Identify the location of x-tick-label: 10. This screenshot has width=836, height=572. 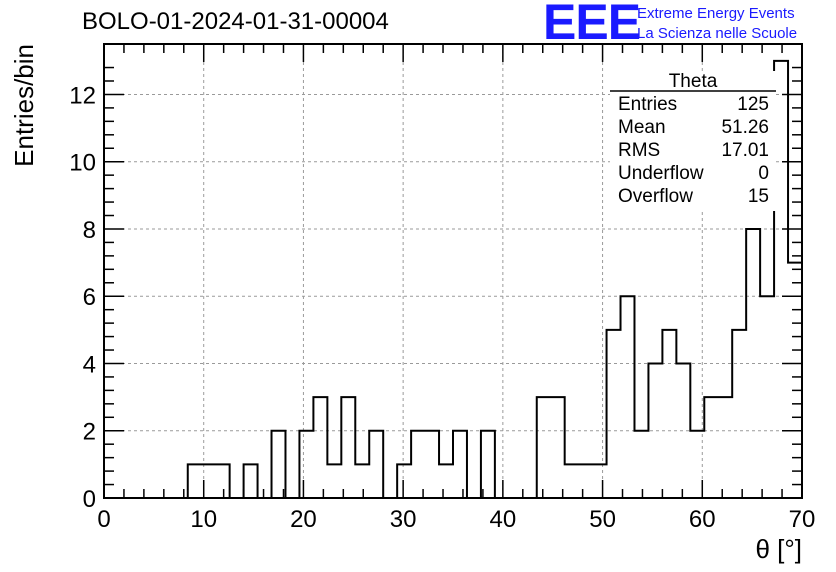
(203, 519).